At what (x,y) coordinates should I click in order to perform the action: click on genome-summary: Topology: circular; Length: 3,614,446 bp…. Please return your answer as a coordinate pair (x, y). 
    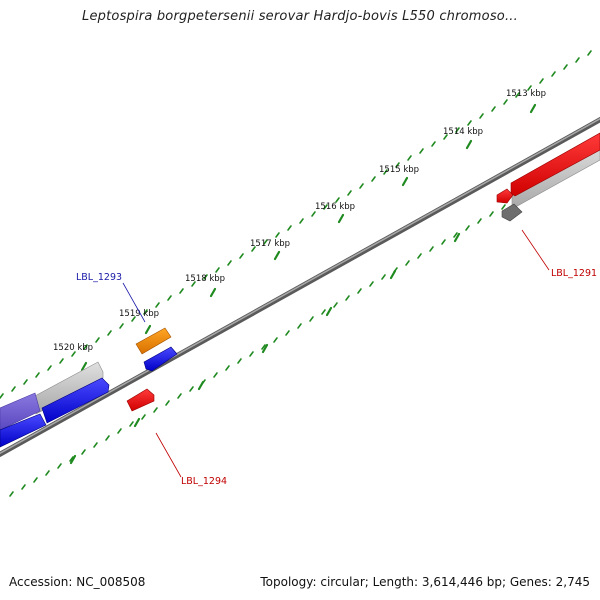
    Looking at the image, I should click on (425, 582).